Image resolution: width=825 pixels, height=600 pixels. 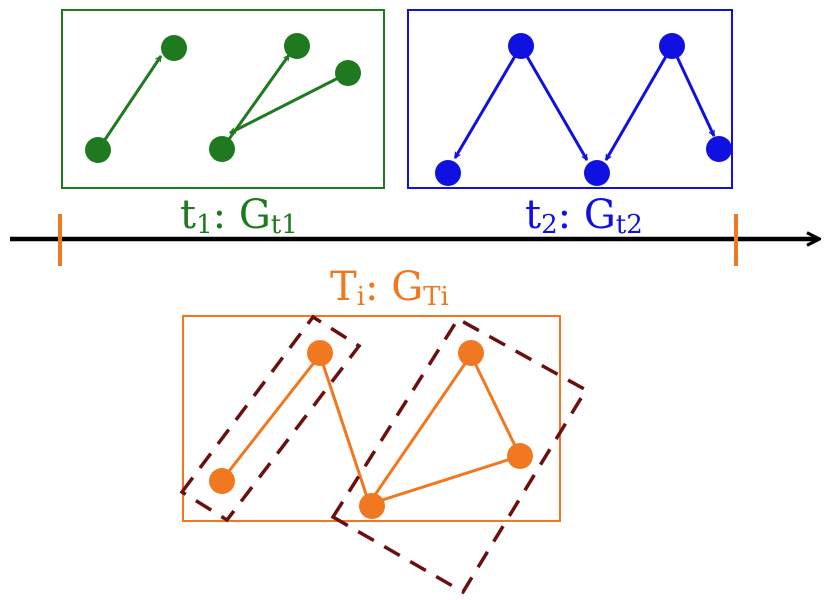 I want to click on graph-t1, so click(x=223, y=99).